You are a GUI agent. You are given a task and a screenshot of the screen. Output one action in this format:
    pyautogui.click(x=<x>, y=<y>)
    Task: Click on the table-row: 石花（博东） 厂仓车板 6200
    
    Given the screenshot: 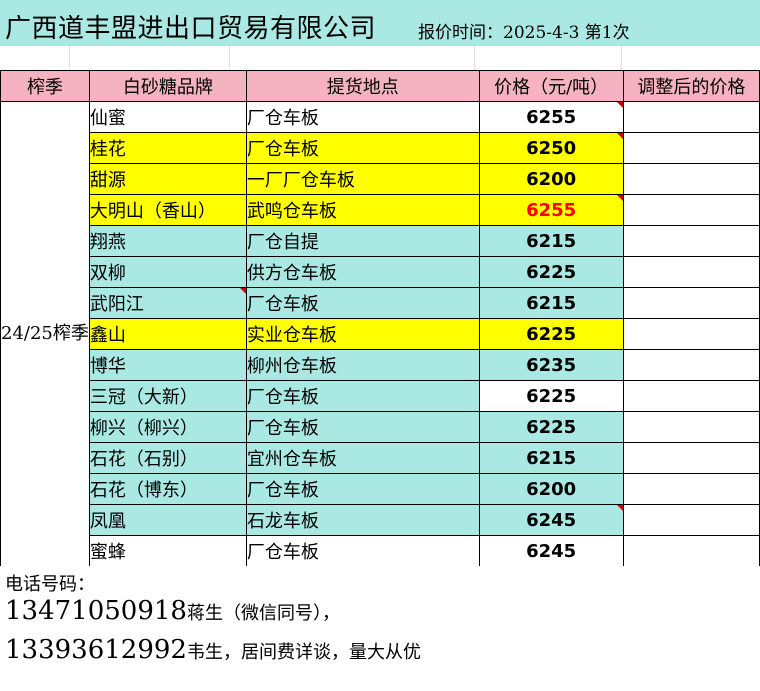 What is the action you would take?
    pyautogui.click(x=380, y=489)
    